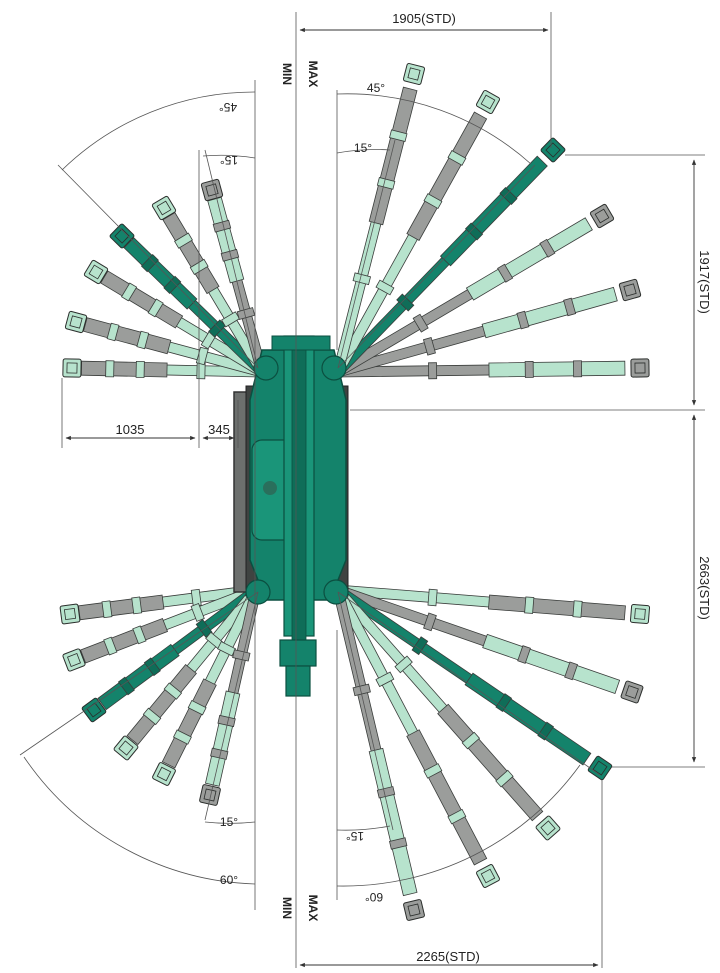  What do you see at coordinates (229, 822) in the screenshot?
I see `bl-inner-angle: 15°` at bounding box center [229, 822].